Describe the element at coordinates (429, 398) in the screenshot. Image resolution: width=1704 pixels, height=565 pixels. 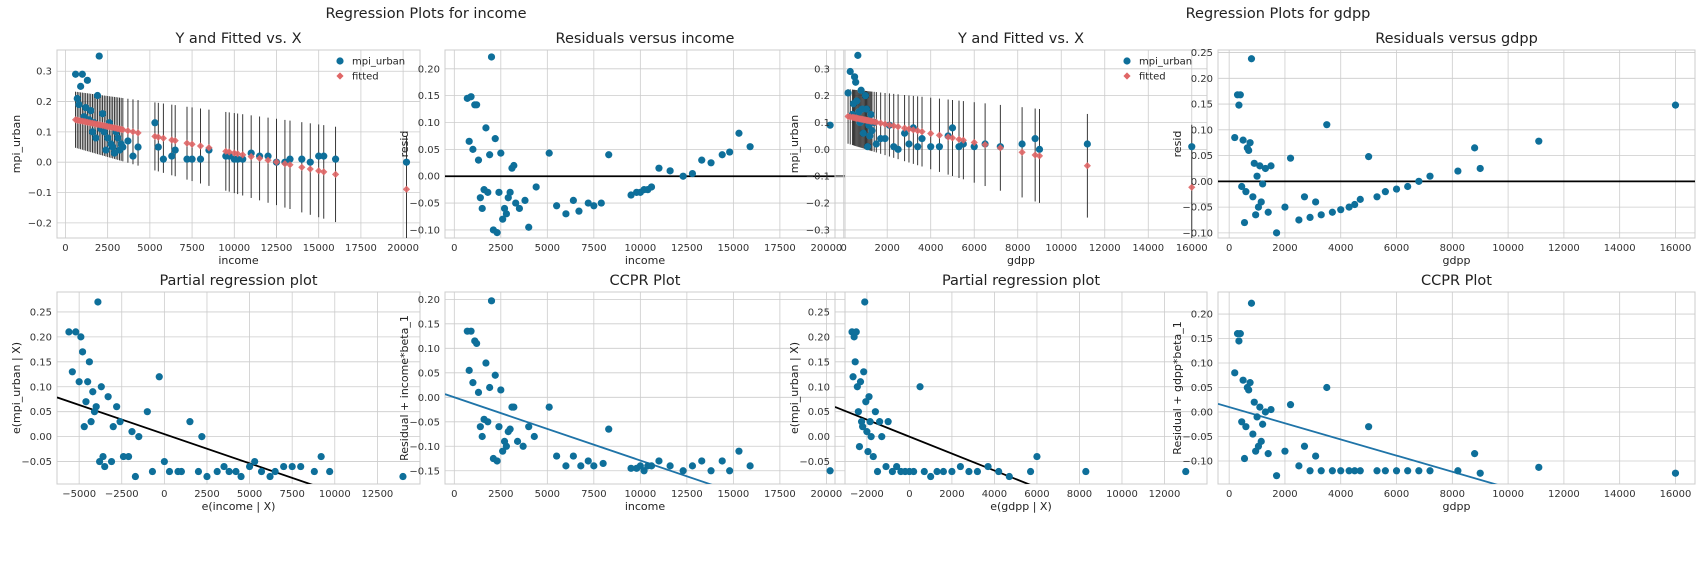
I see `y-tick-label: 0.00` at that location.